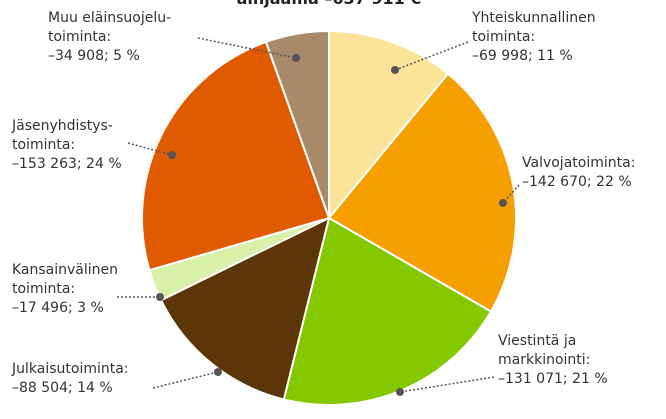  What do you see at coordinates (62, 135) in the screenshot?
I see `category-label: Jäsenyhdistys-toiminta:` at bounding box center [62, 135].